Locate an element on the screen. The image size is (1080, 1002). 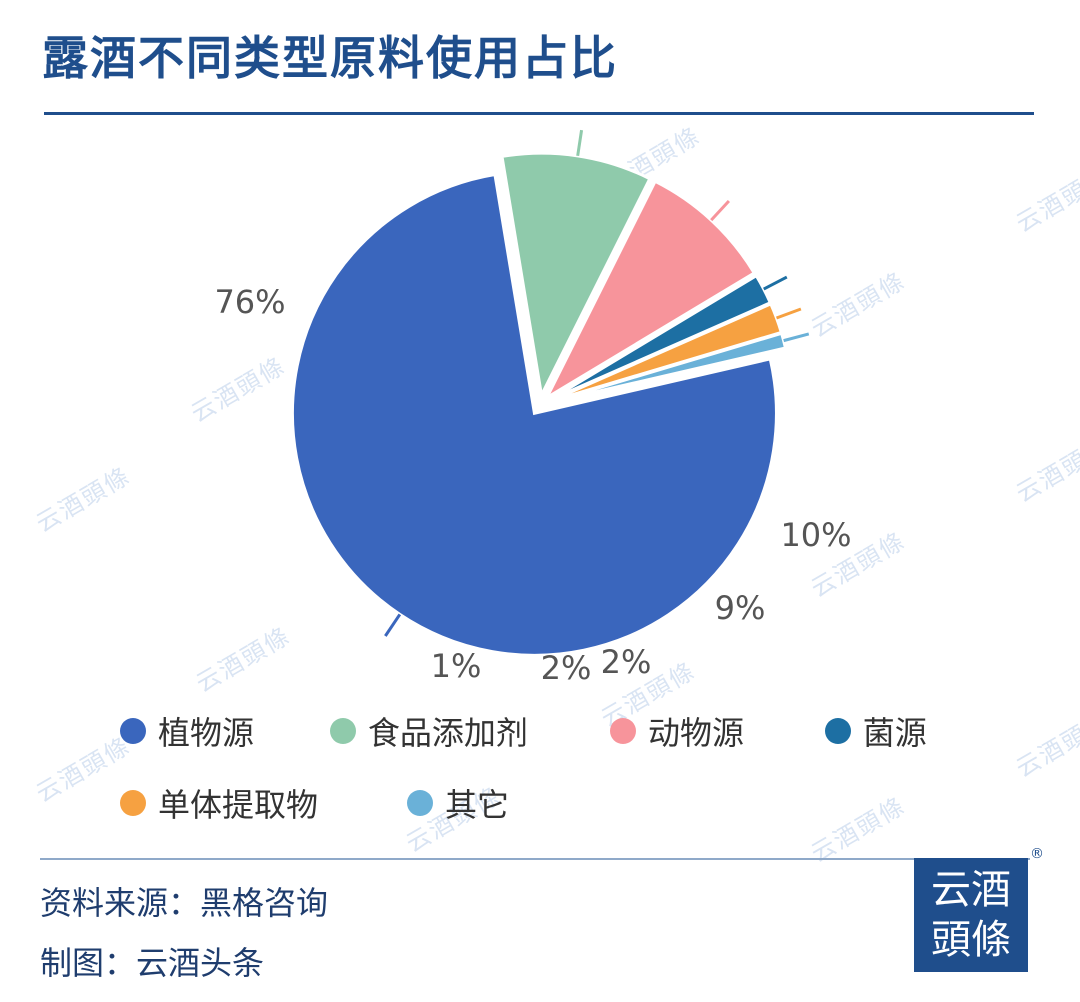
brand-logo: 云酒 頭條 is located at coordinates (971, 915).